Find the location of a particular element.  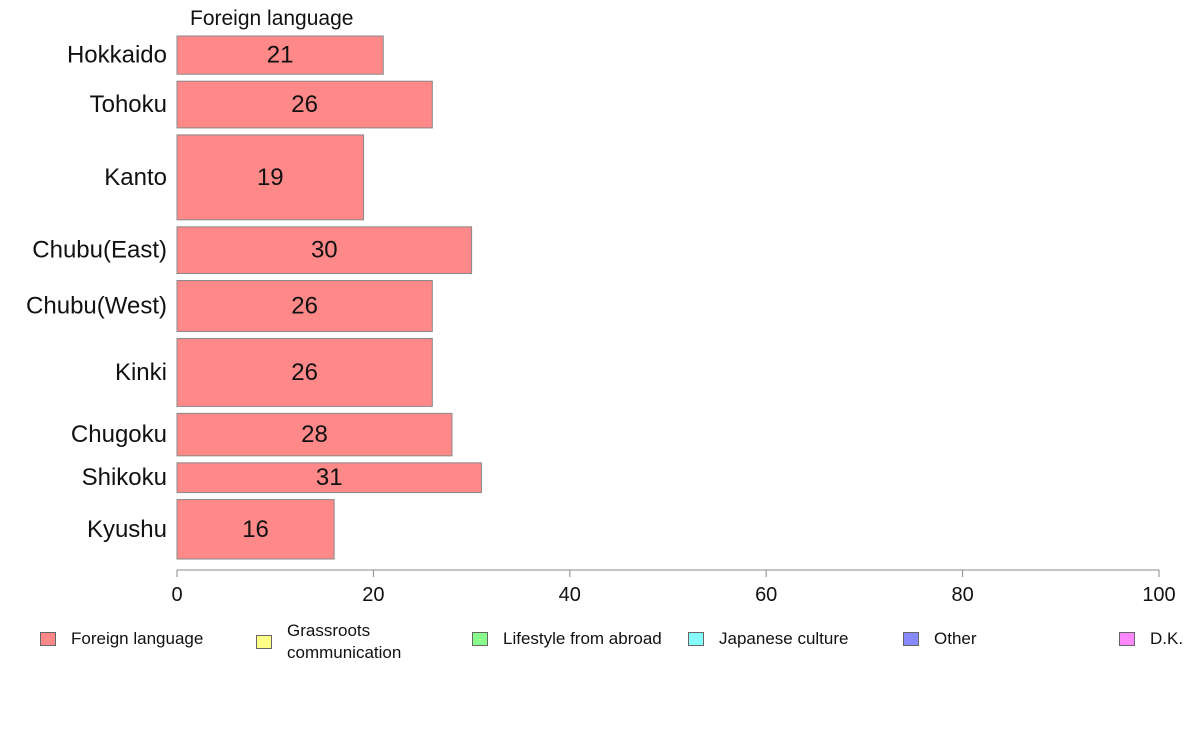

data-label: 21 is located at coordinates (280, 55).